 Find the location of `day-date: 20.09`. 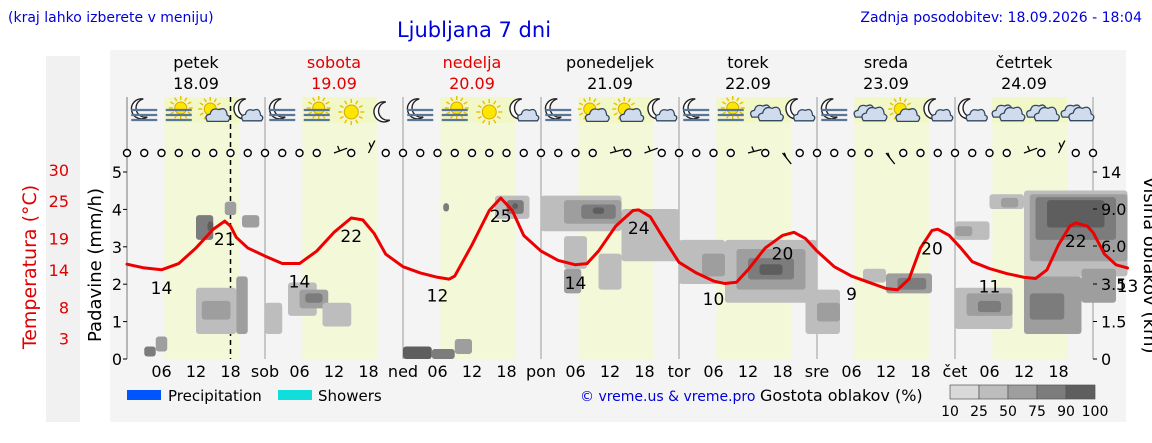

day-date: 20.09 is located at coordinates (472, 83).